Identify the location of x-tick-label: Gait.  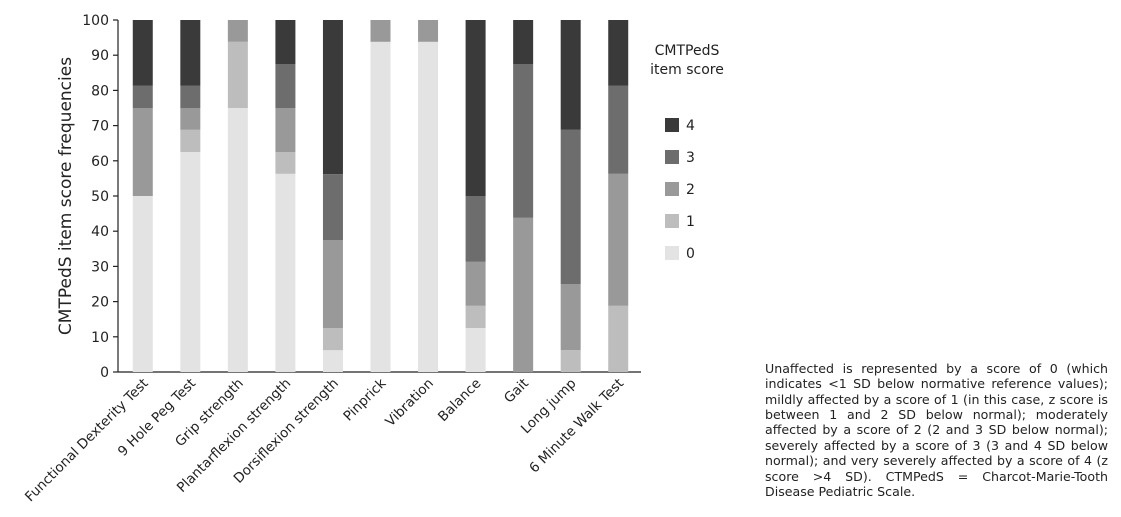
(516, 391).